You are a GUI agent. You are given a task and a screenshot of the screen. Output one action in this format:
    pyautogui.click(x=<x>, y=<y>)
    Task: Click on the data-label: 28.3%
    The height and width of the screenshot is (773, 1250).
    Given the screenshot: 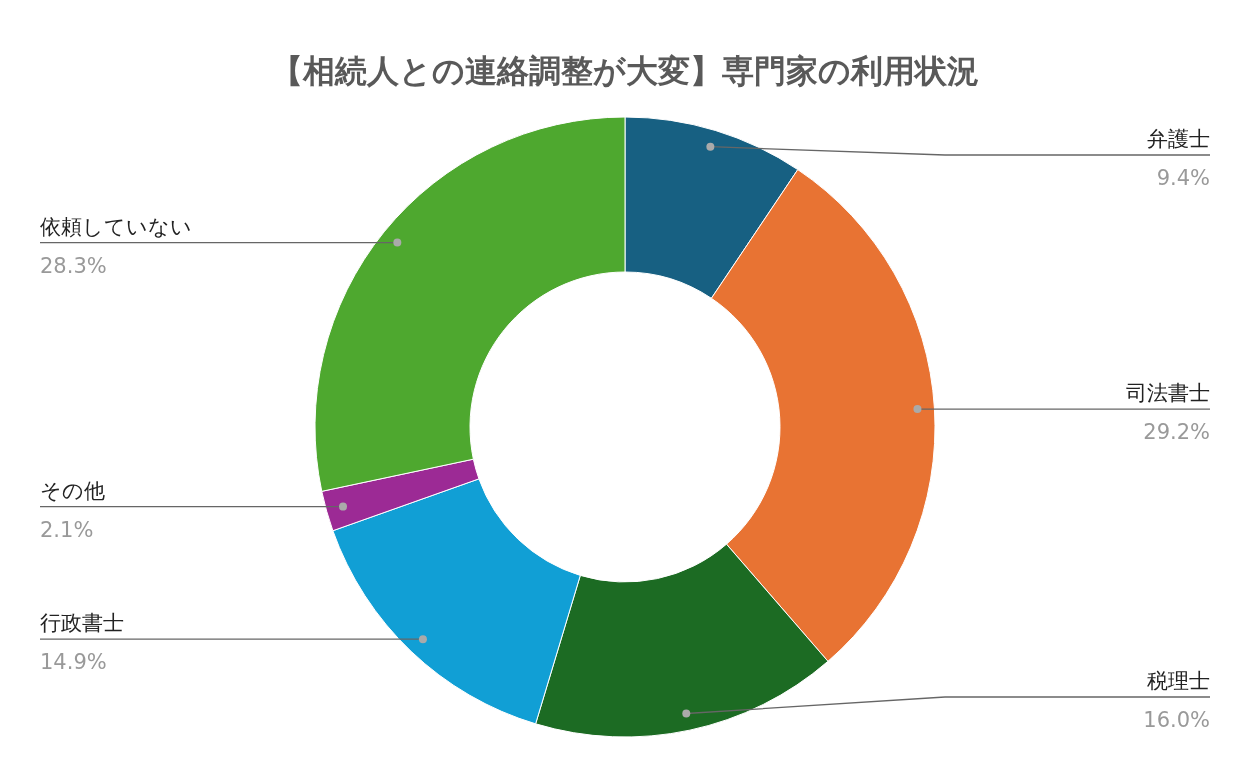 What is the action you would take?
    pyautogui.click(x=73, y=265)
    